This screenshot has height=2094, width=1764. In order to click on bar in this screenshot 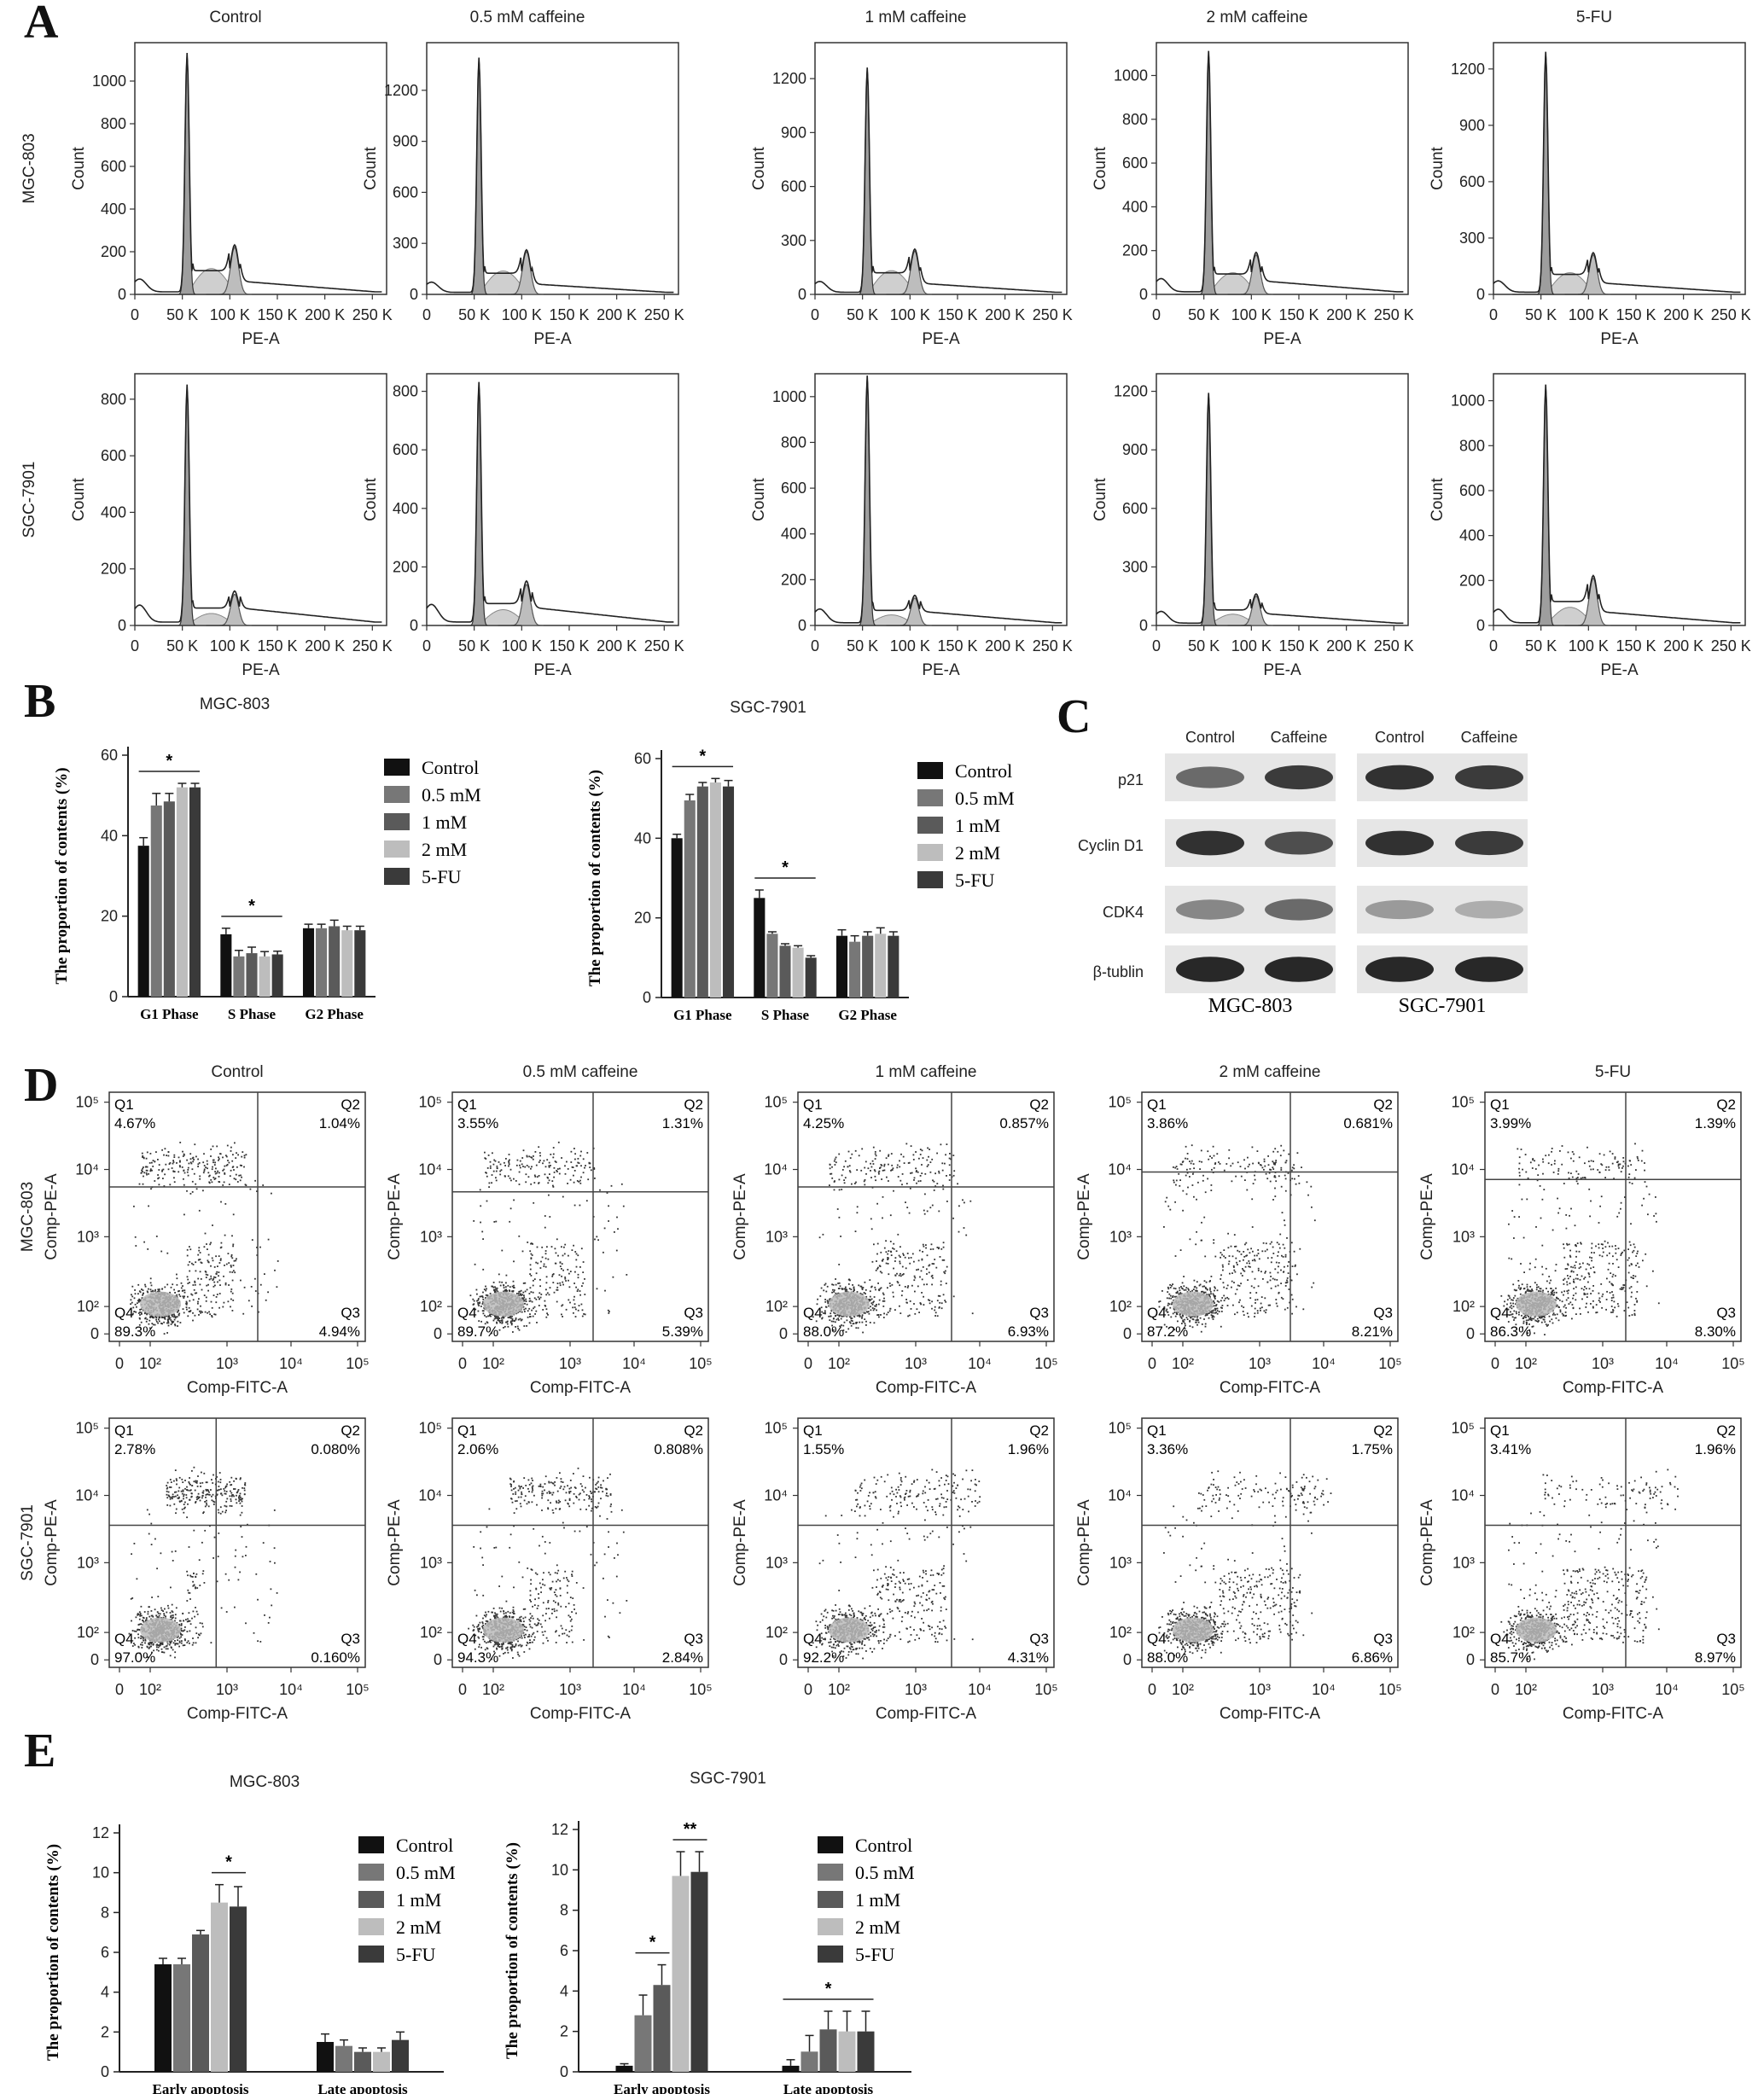, I will do `click(309, 963)`.